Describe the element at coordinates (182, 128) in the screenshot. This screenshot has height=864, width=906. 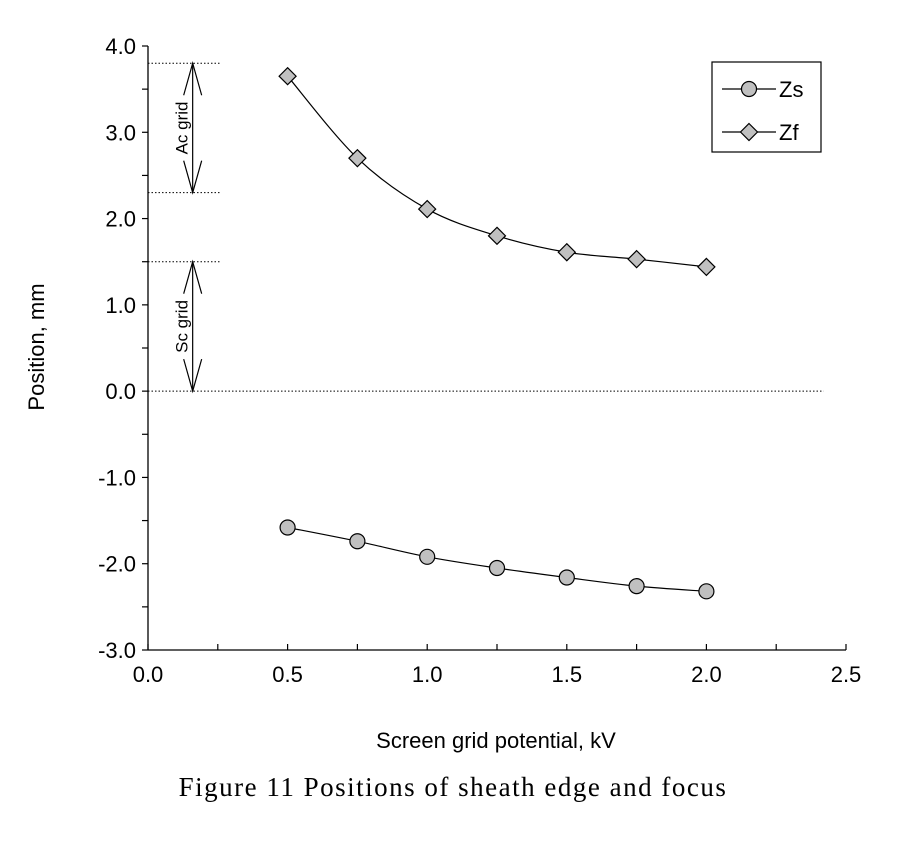
I see `ac-grid-label: Ac grid` at that location.